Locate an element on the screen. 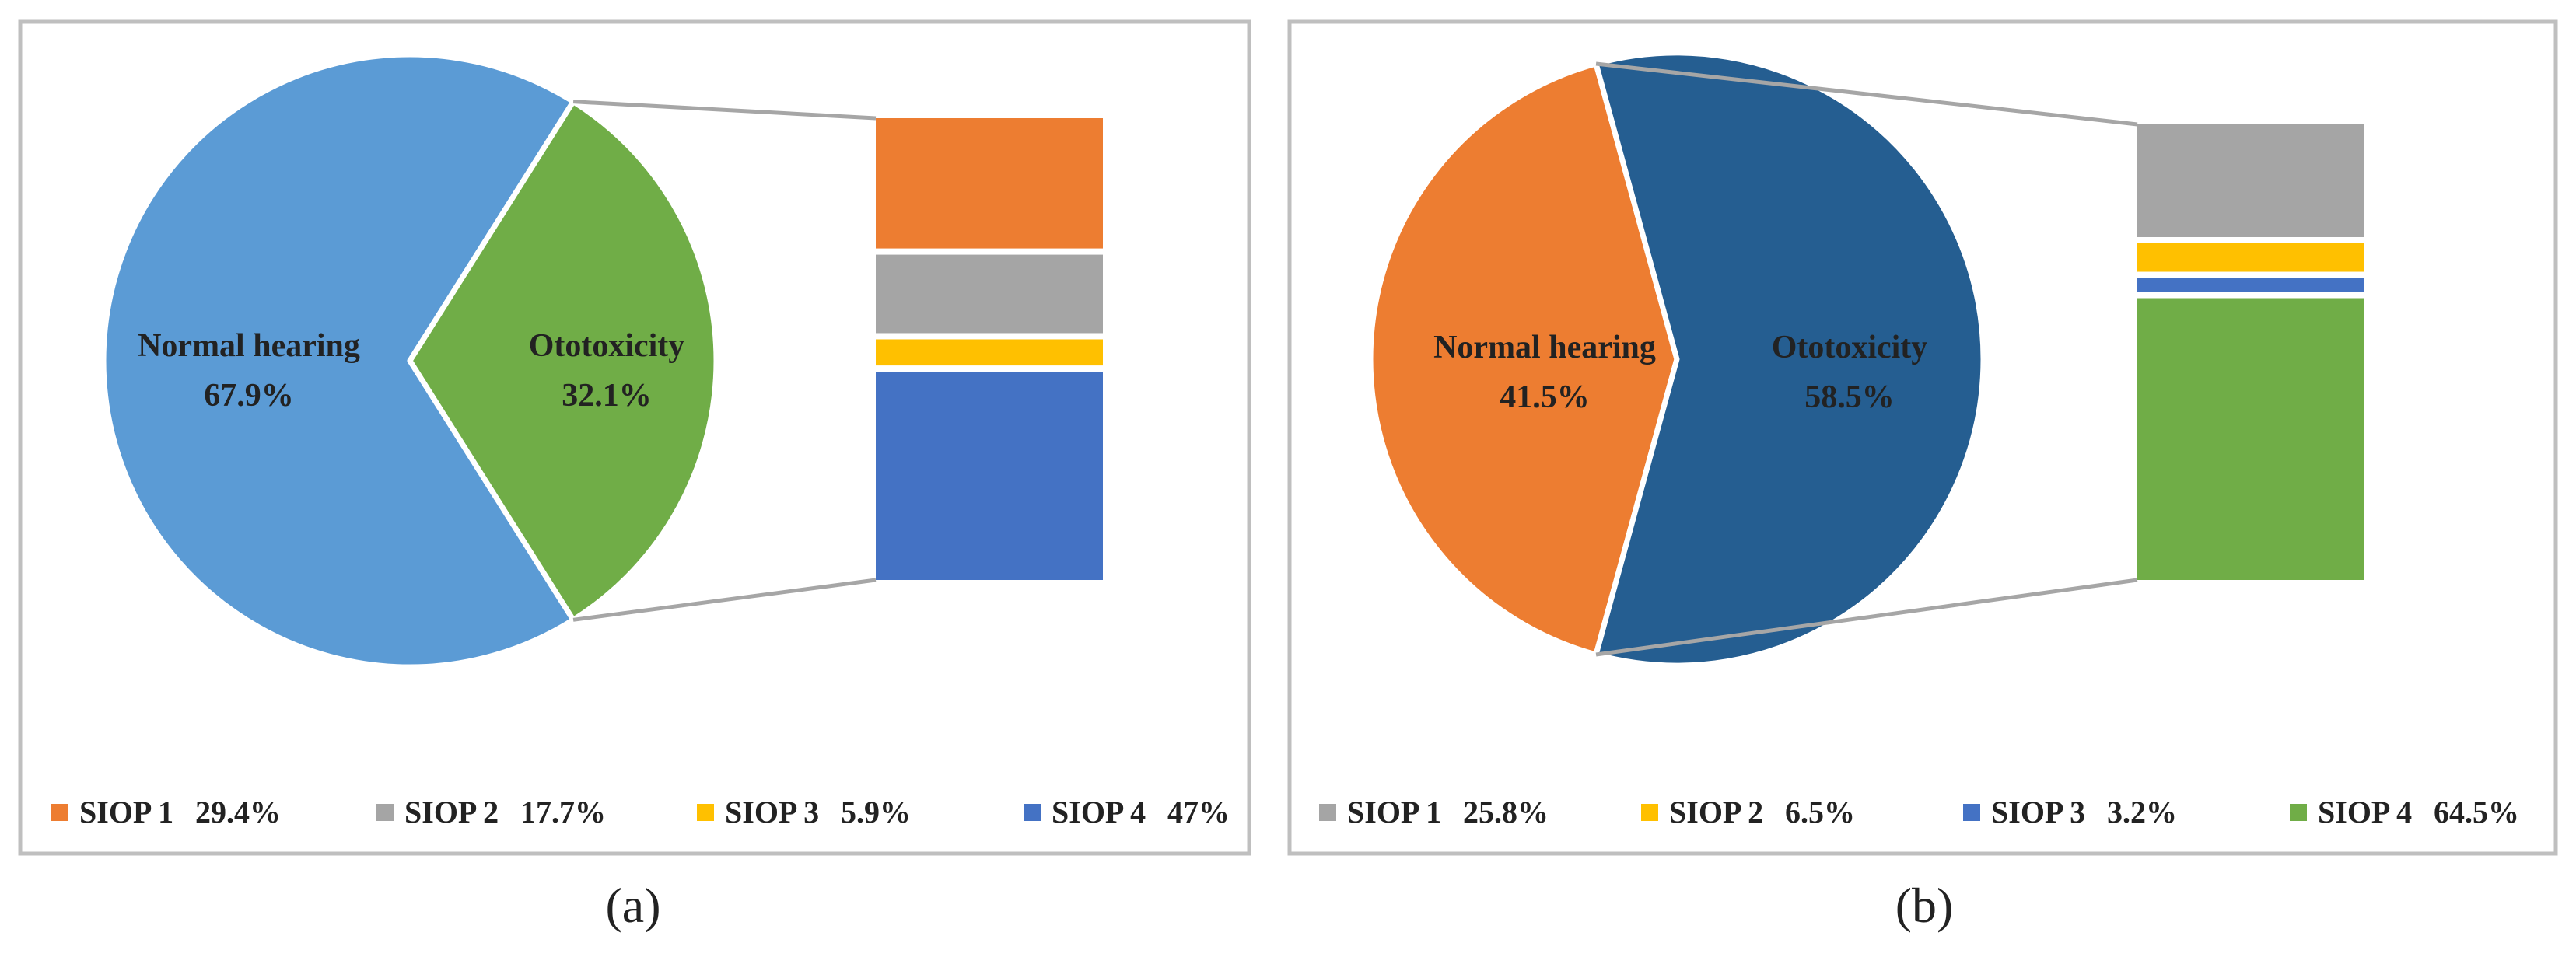 The width and height of the screenshot is (2576, 971). legend-item: SIOP 4 47% is located at coordinates (1127, 812).